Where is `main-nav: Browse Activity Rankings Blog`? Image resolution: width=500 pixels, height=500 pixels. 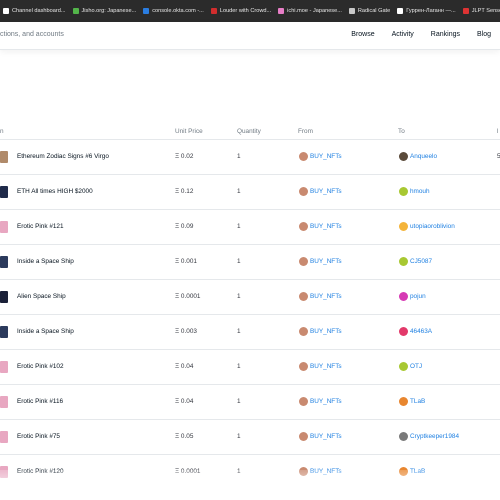 main-nav: Browse Activity Rankings Blog is located at coordinates (412, 34).